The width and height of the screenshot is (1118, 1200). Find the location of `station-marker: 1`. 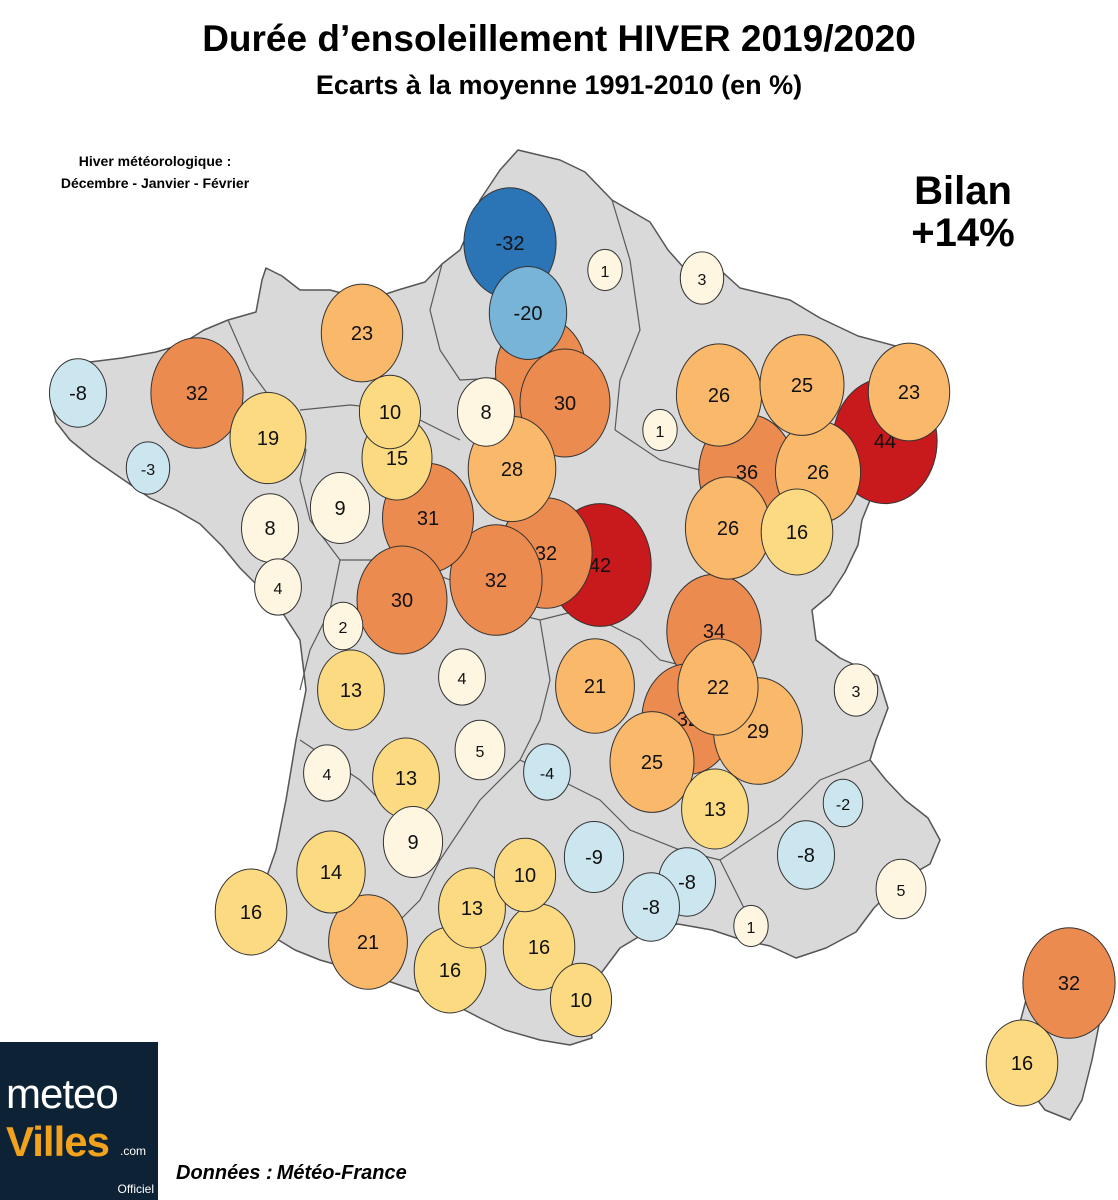

station-marker: 1 is located at coordinates (660, 430).